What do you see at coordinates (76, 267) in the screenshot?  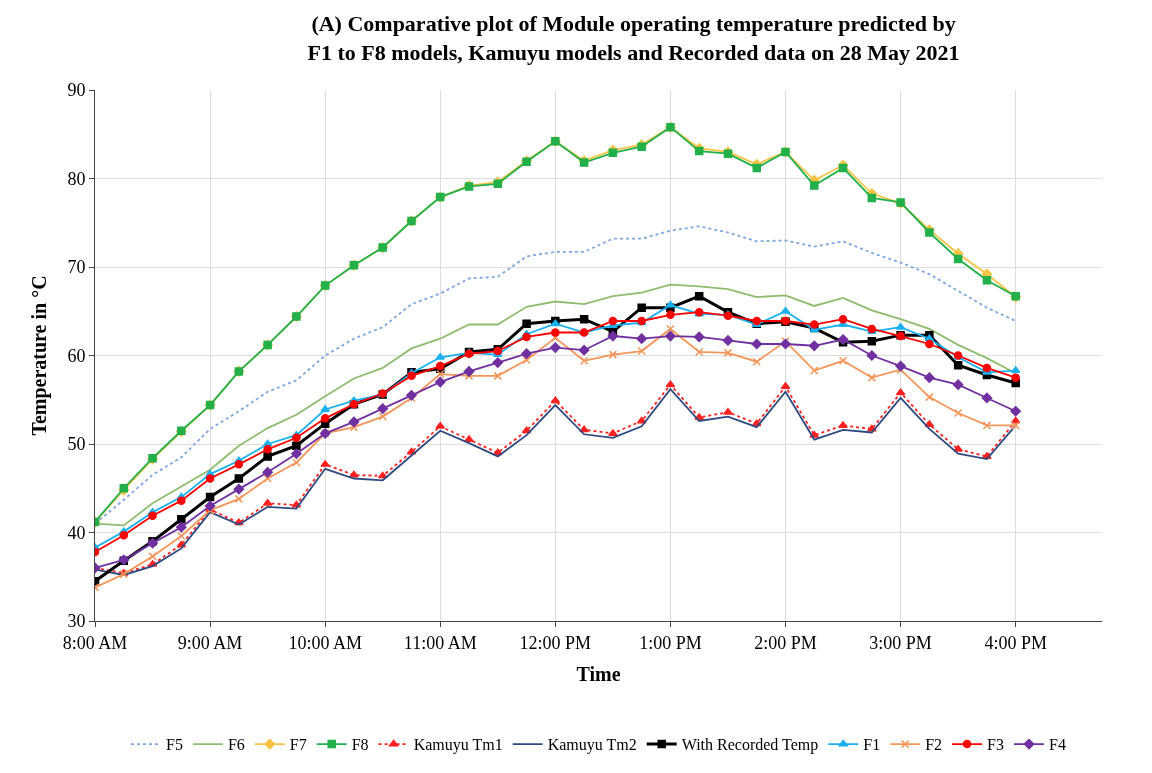 I see `y-tick-label: 70` at bounding box center [76, 267].